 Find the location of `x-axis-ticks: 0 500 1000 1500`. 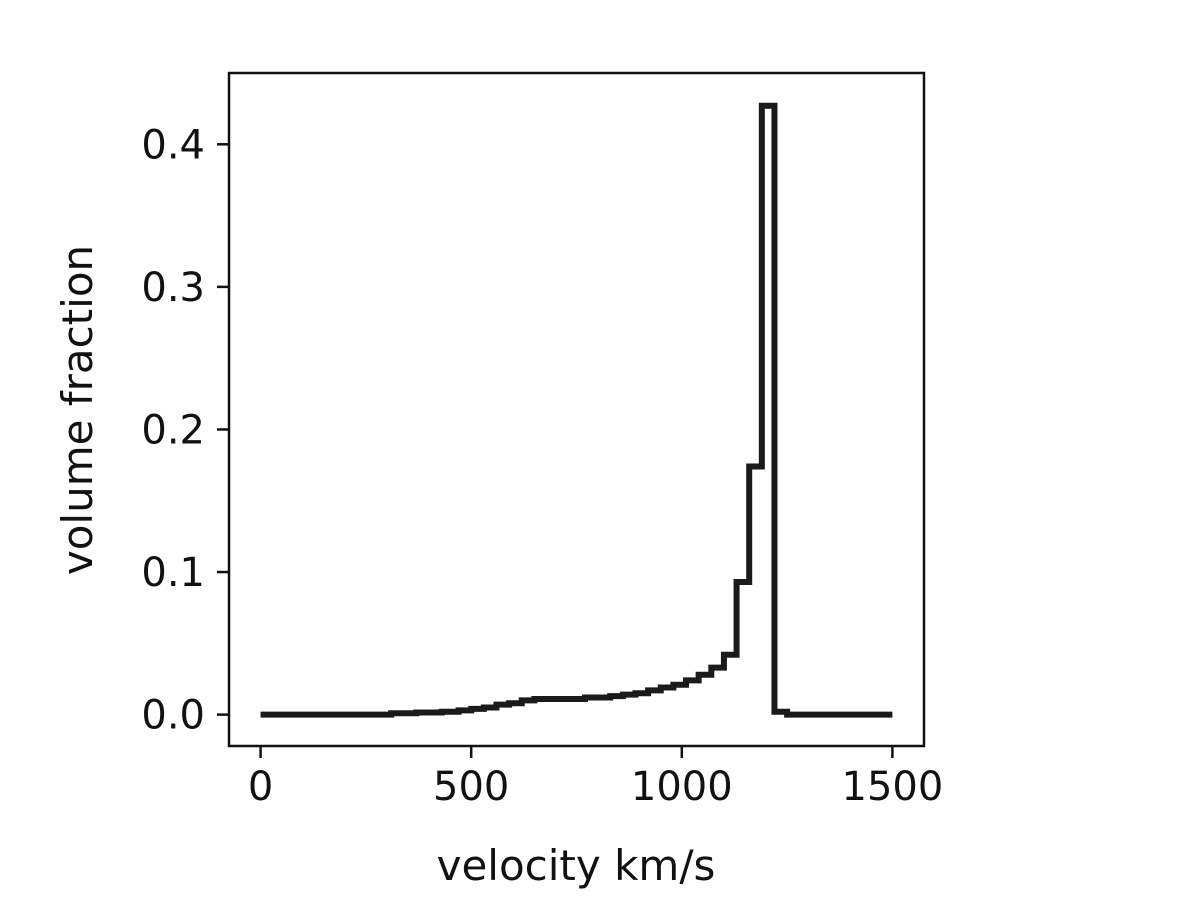

x-axis-ticks: 0 500 1000 1500 is located at coordinates (595, 778).